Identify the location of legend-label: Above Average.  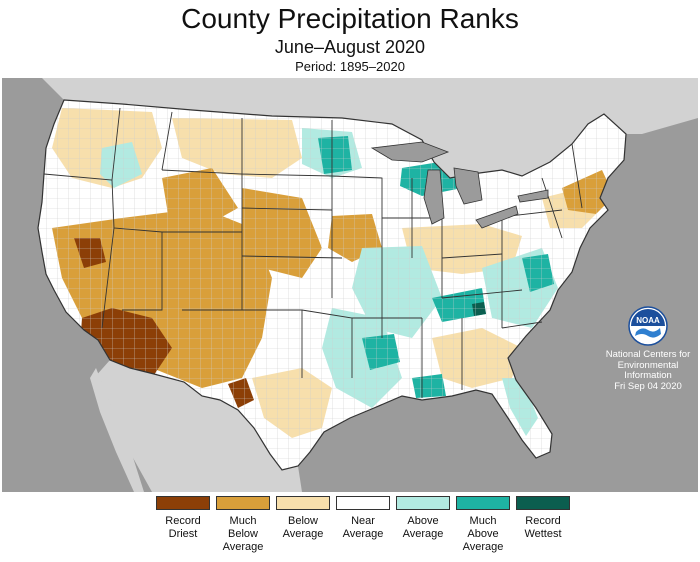
(423, 527).